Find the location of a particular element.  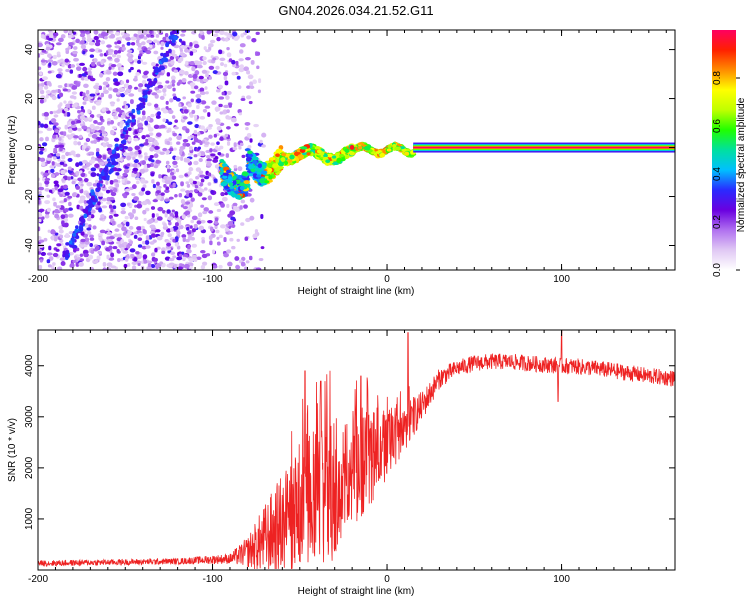

y-tick-label: 20 is located at coordinates (29, 99).